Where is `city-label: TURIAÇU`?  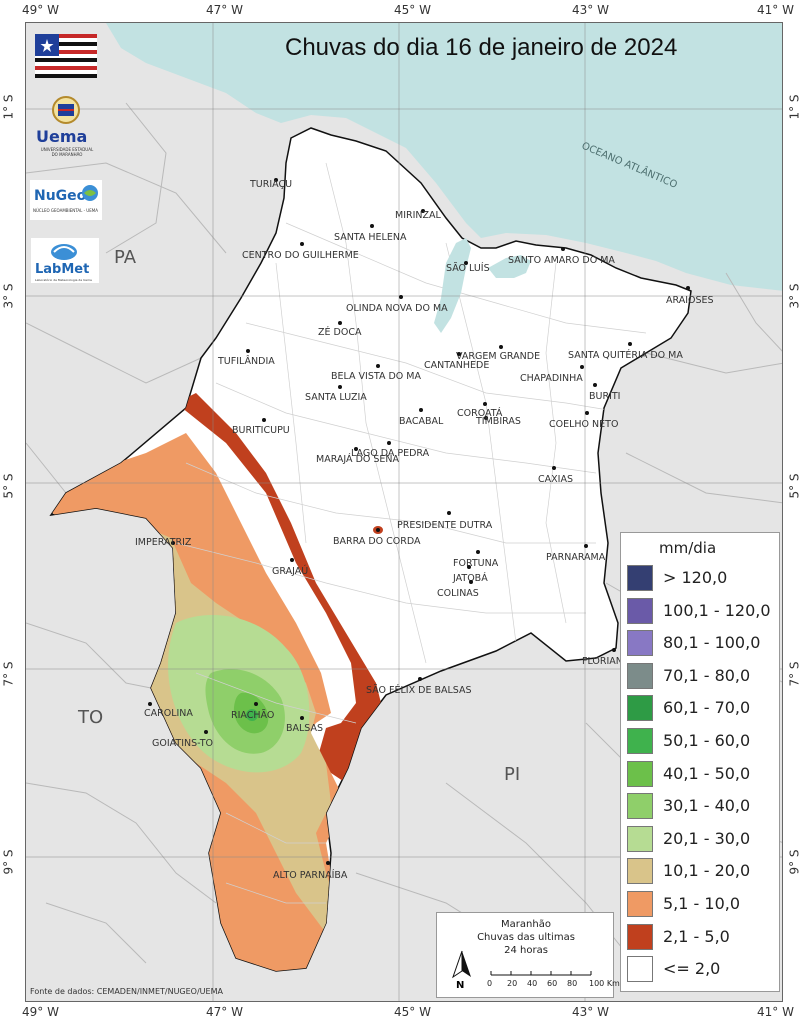
city-label: TURIAÇU is located at coordinates (270, 184).